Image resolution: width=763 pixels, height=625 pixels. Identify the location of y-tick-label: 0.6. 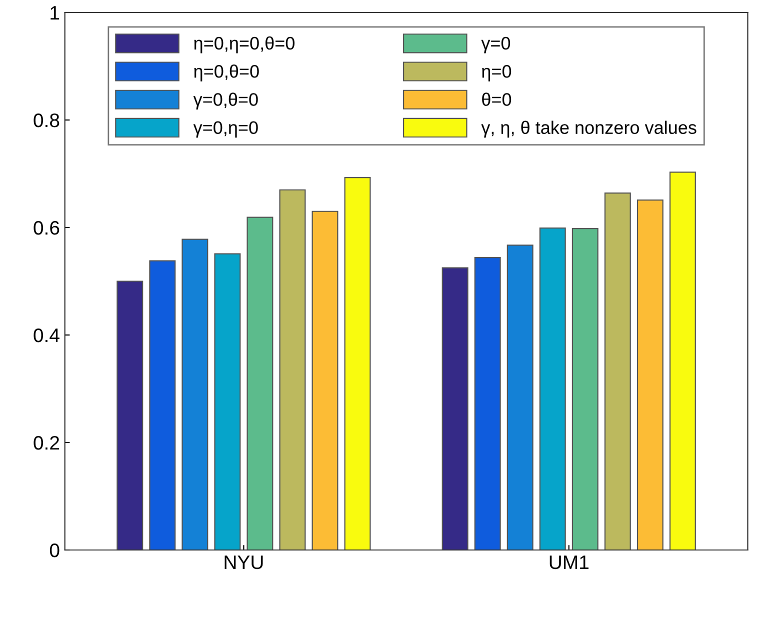
(47, 227).